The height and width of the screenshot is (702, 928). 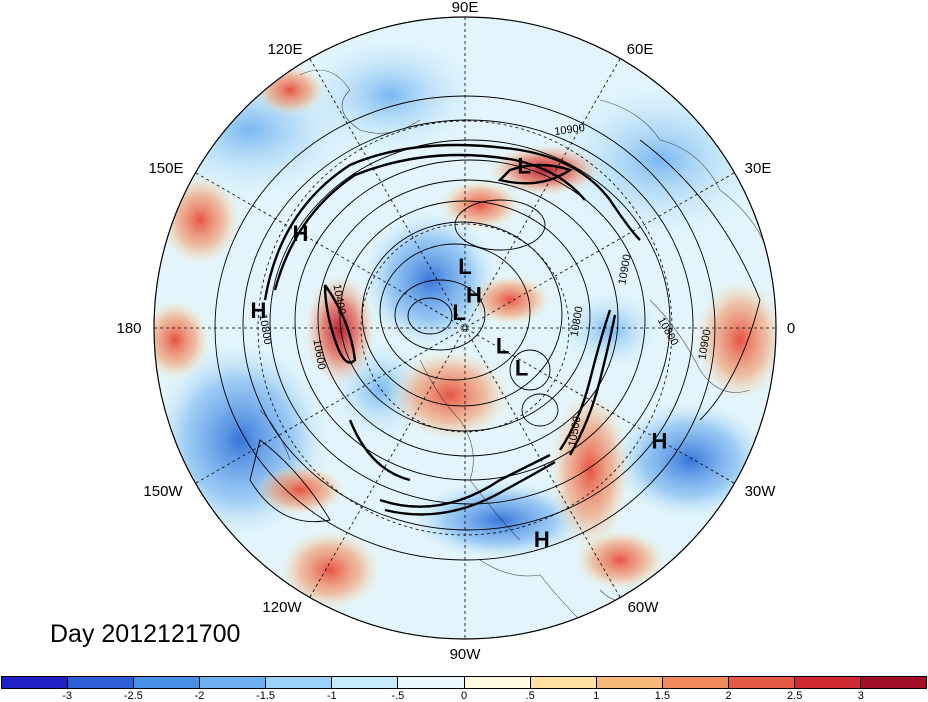 What do you see at coordinates (133, 696) in the screenshot?
I see `colorbar-tick-label: -2.5` at bounding box center [133, 696].